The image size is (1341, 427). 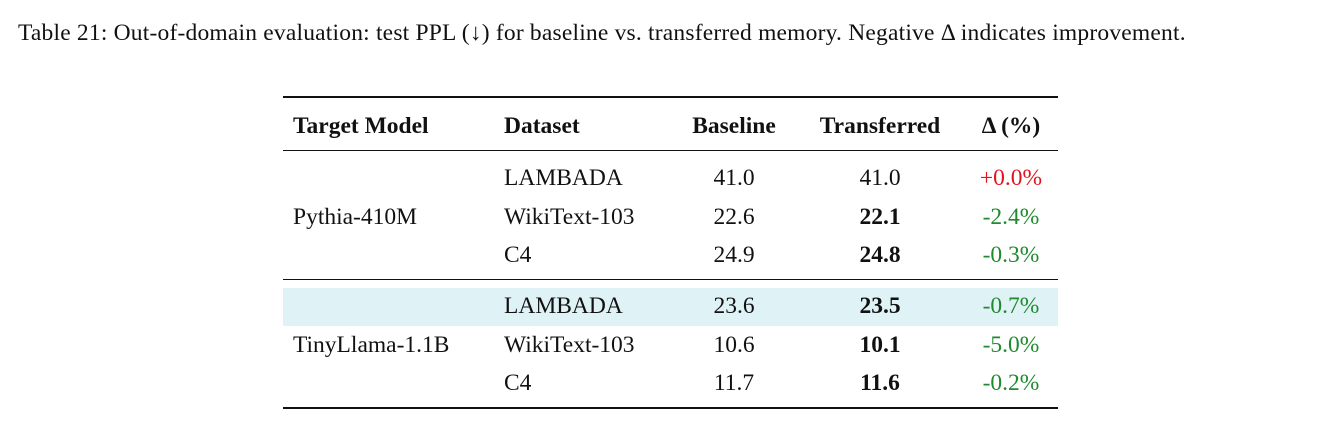 I want to click on baseline: 41.0, so click(x=734, y=178).